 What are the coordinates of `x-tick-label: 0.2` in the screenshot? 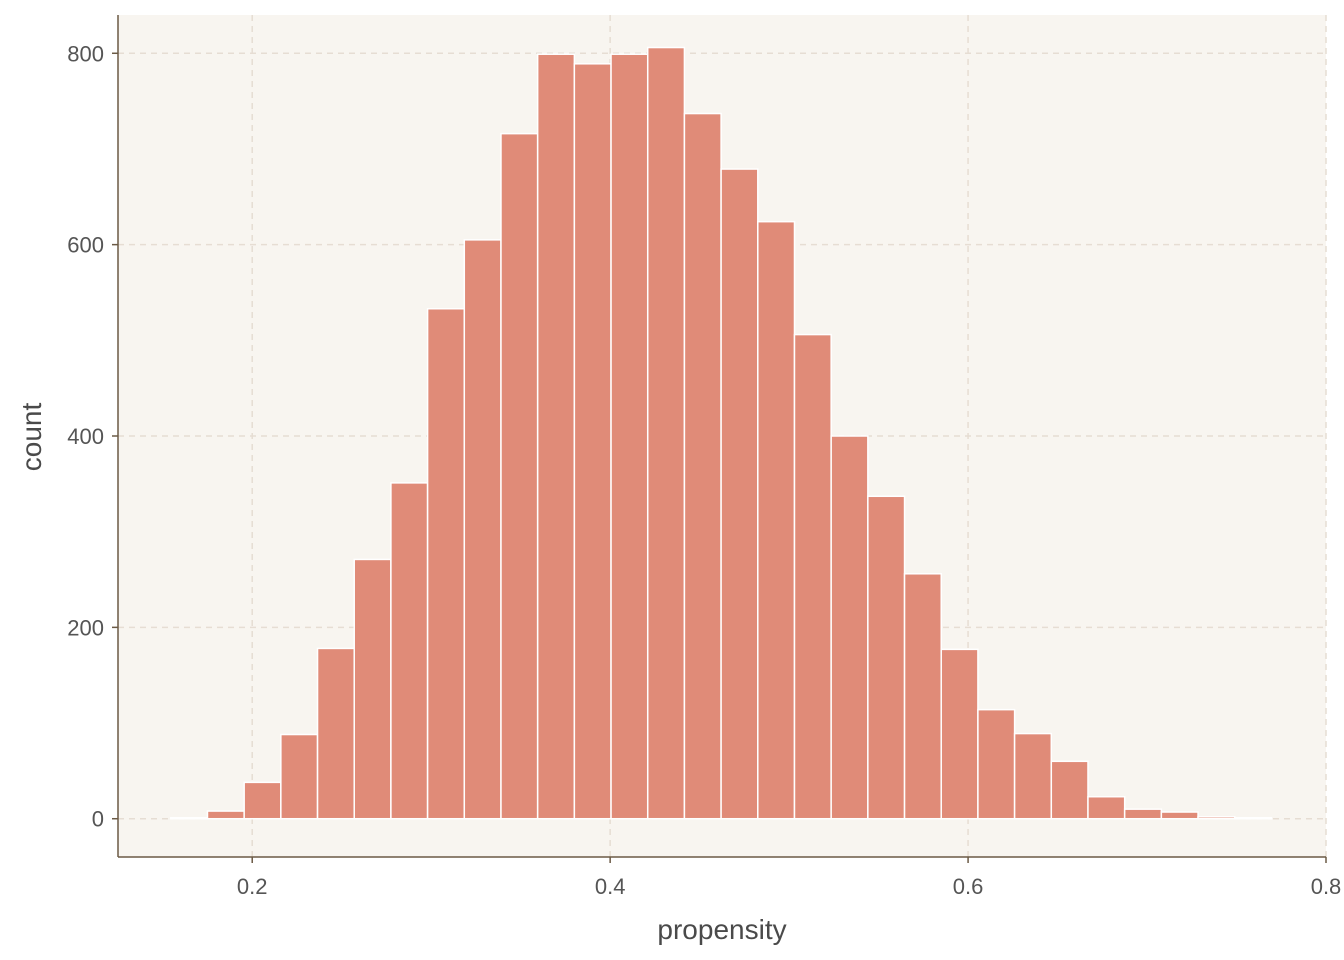 It's located at (252, 886).